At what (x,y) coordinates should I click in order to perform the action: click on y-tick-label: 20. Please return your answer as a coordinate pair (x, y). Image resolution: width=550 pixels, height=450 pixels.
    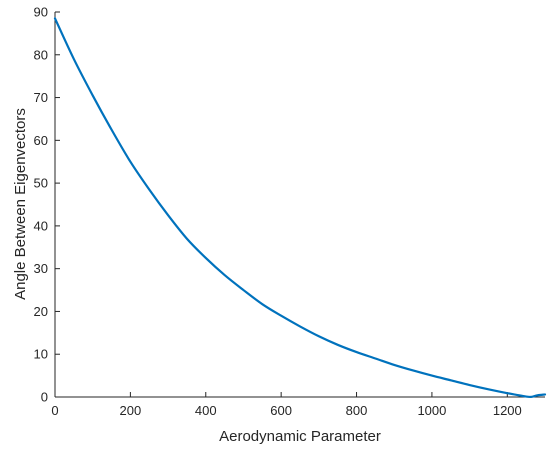
    Looking at the image, I should click on (41, 311).